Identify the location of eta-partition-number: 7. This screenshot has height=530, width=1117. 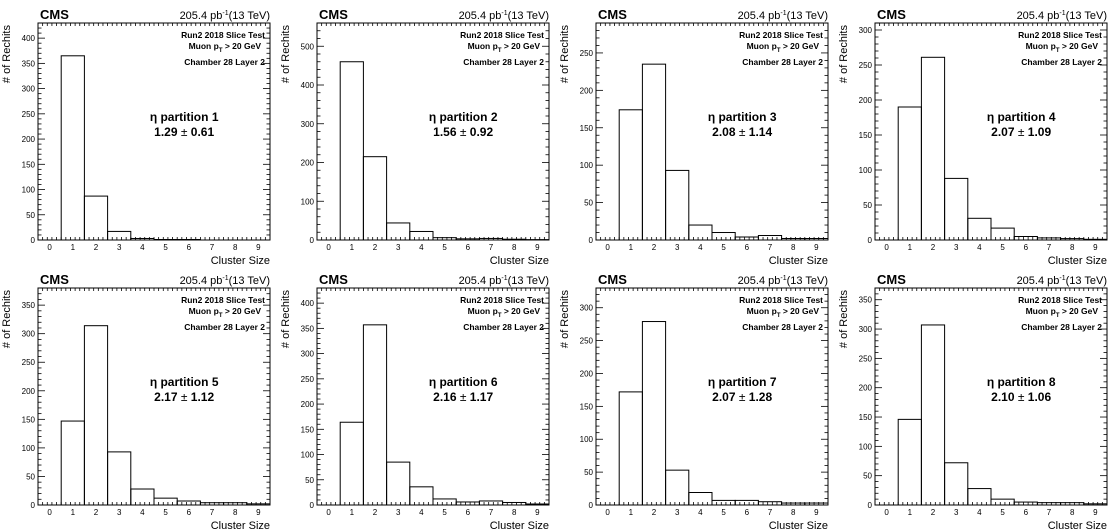
(773, 382).